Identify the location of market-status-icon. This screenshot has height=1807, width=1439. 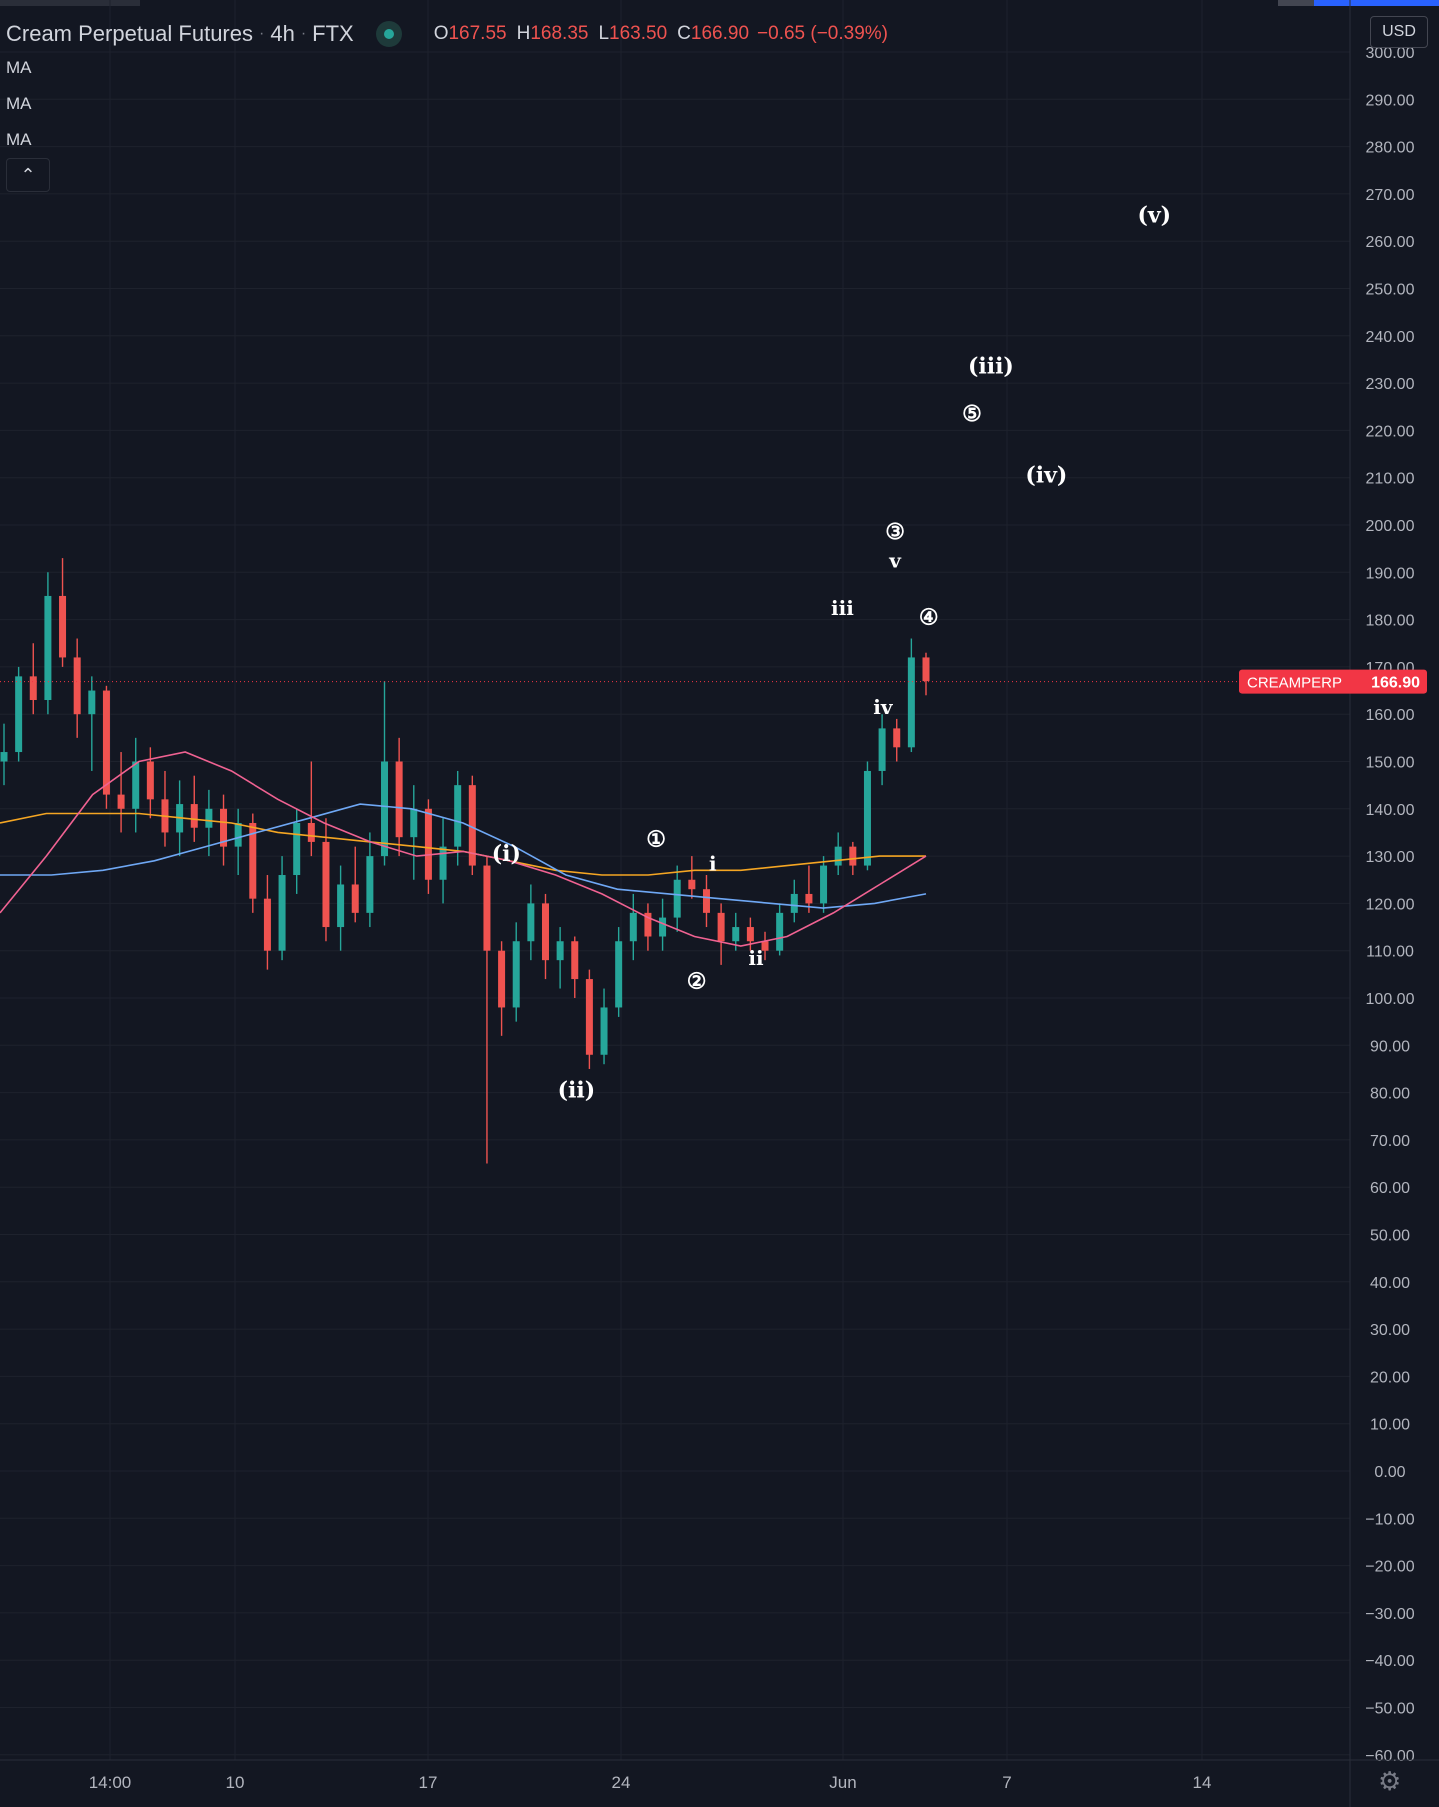
(388, 34).